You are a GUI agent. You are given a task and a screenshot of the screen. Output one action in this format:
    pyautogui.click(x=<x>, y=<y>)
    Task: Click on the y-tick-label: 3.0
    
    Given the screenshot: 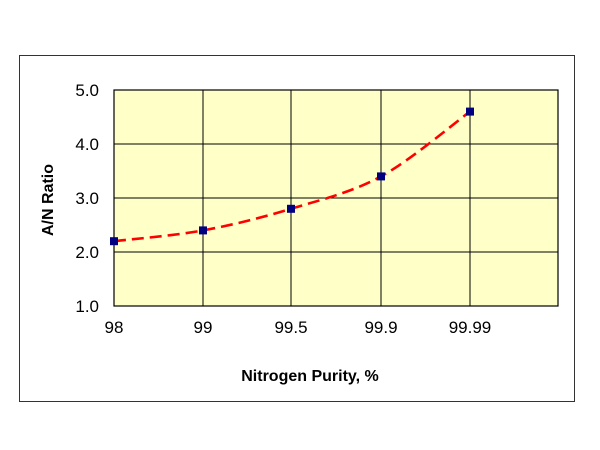 What is the action you would take?
    pyautogui.click(x=87, y=198)
    